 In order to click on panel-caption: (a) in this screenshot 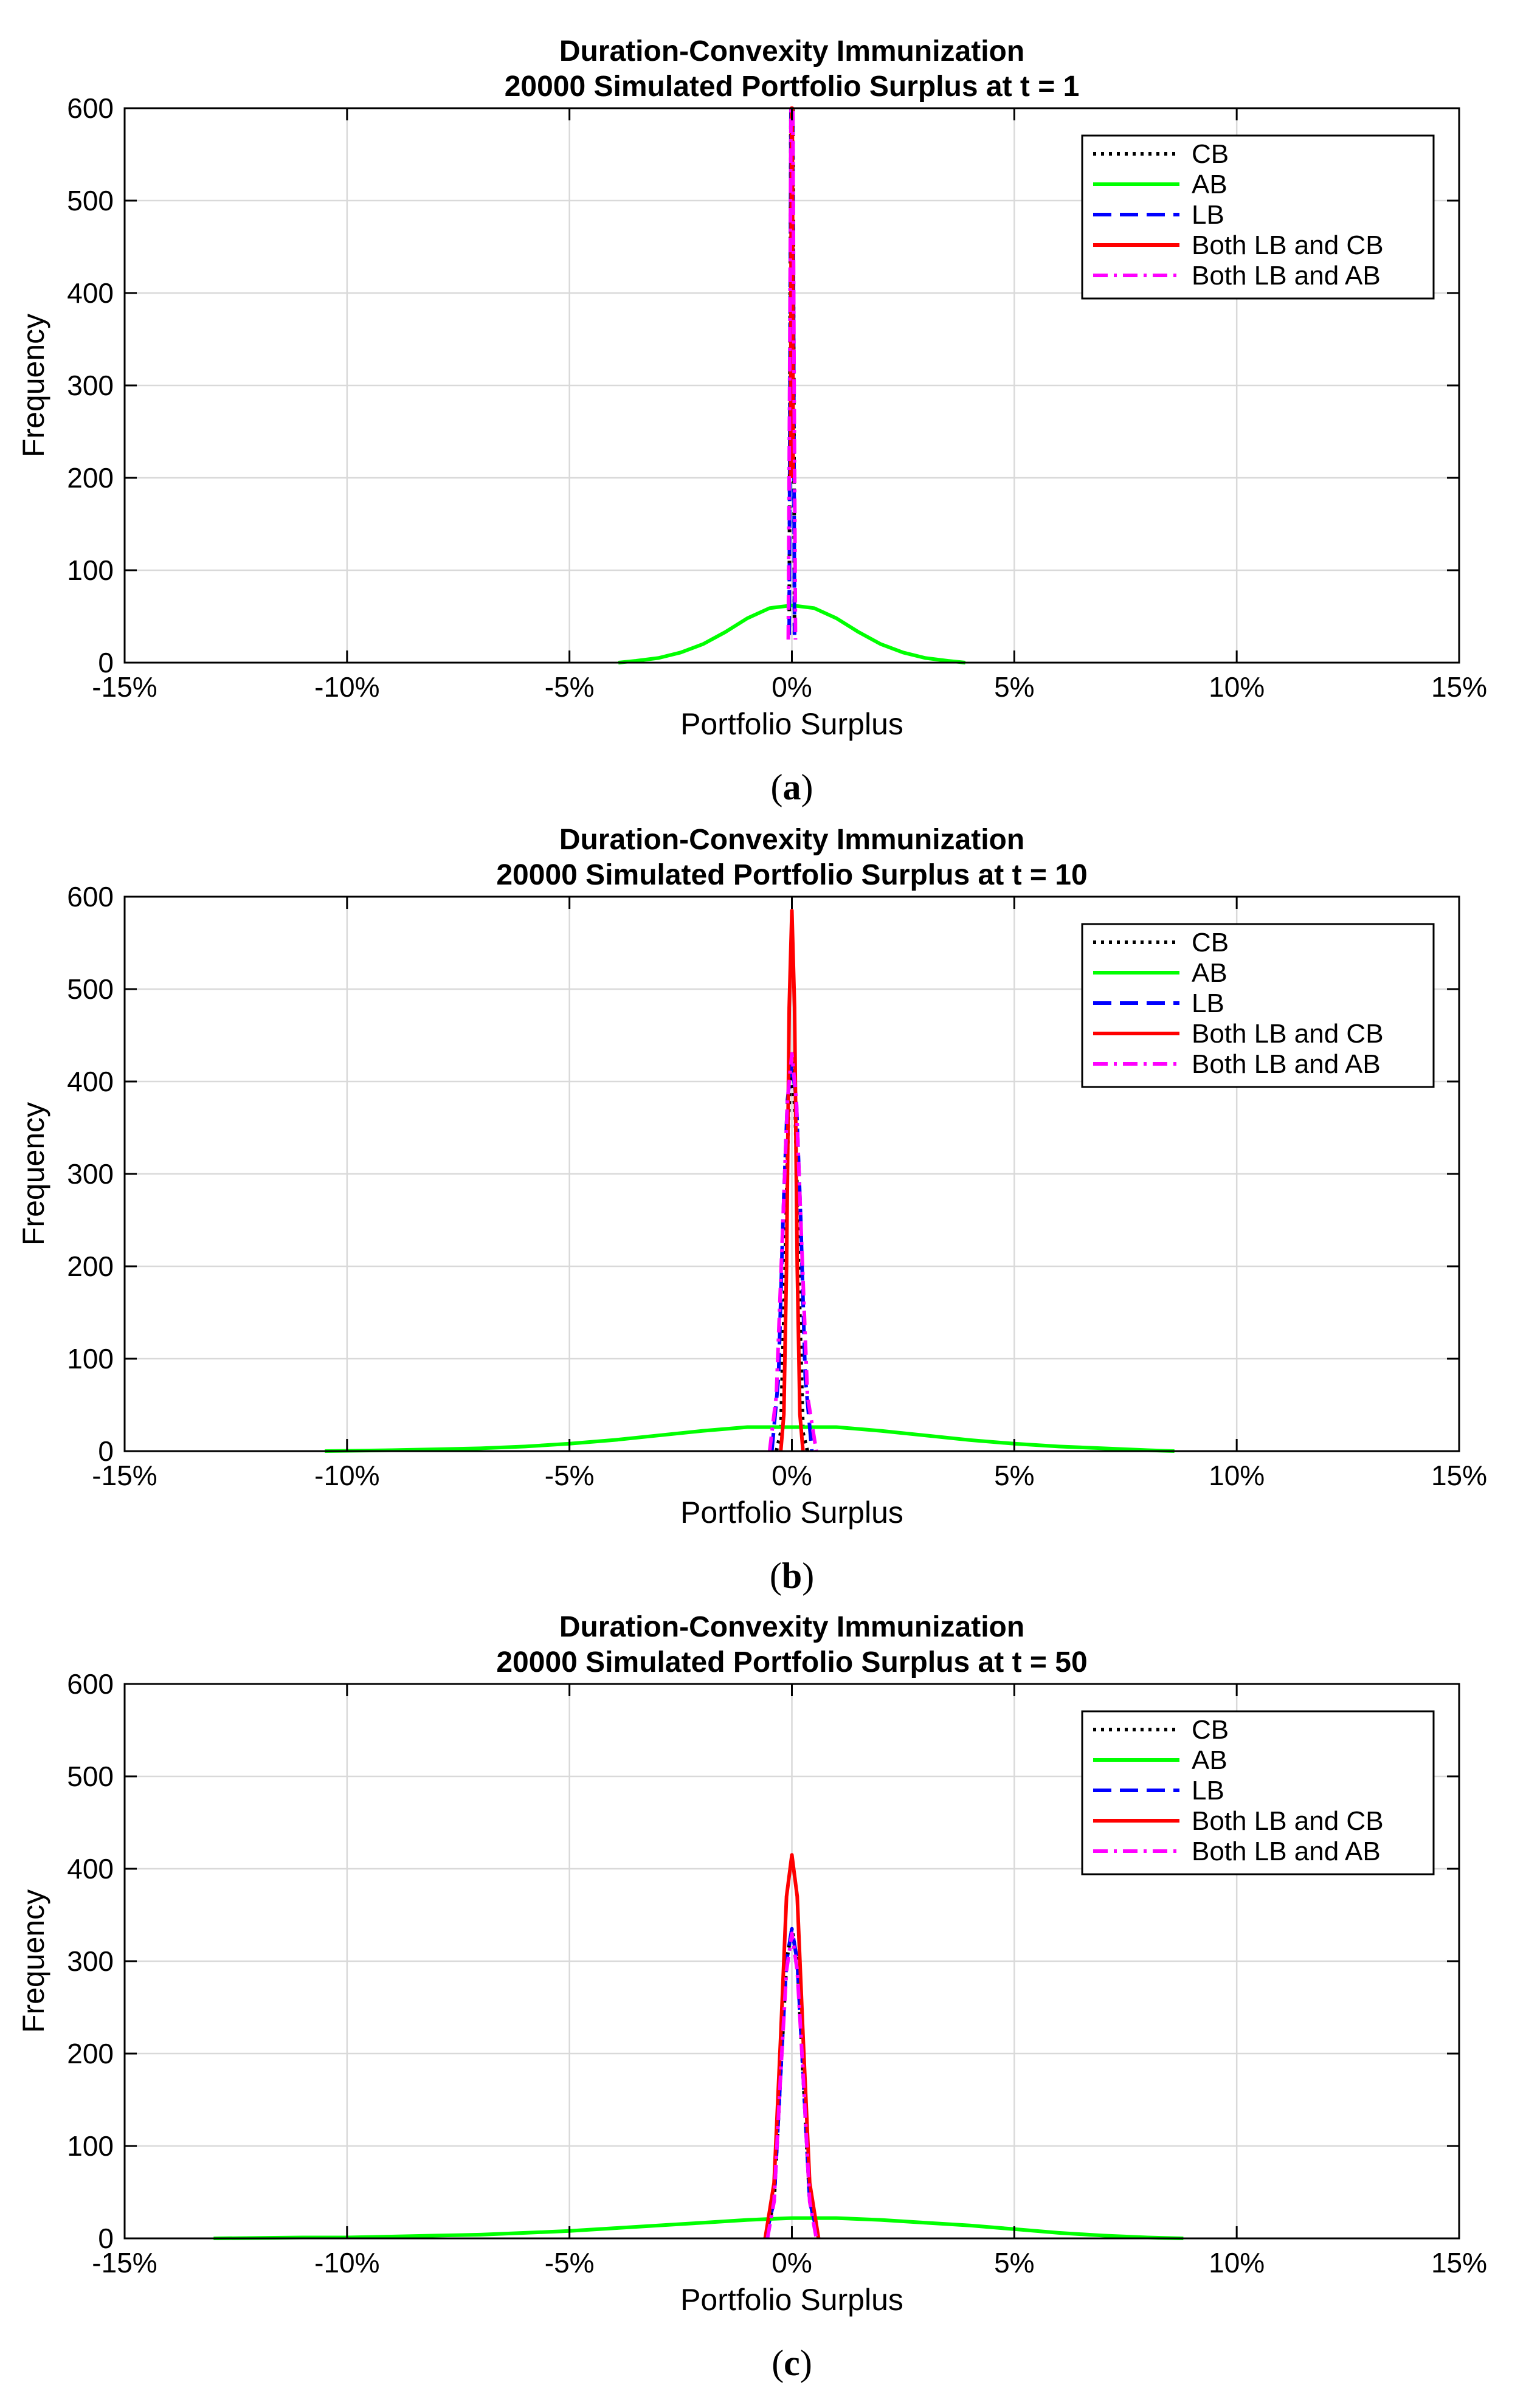, I will do `click(792, 787)`.